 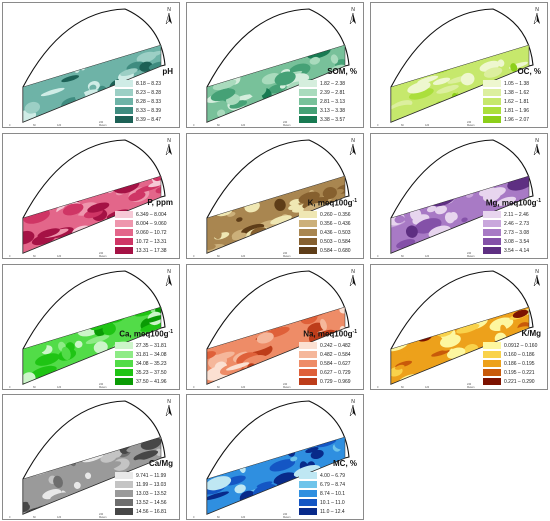 I want to click on legend-label: 13.31 – 17.38, so click(x=151, y=250).